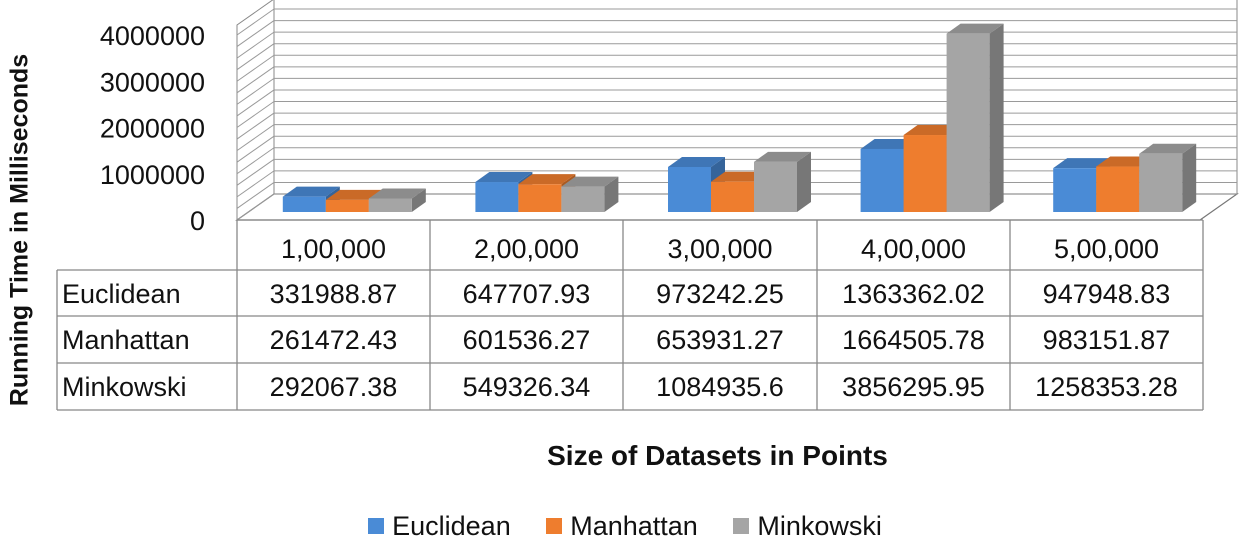 The image size is (1250, 552). I want to click on x-tick-label: 1,00,000, so click(333, 249).